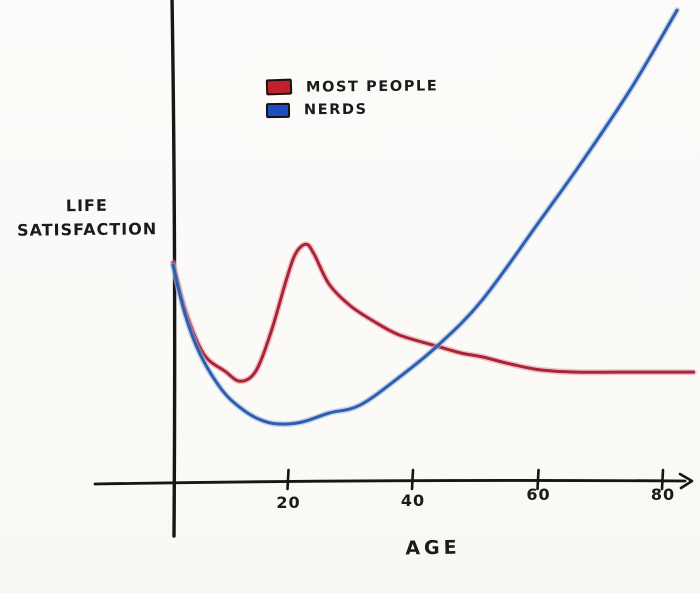 This screenshot has width=700, height=593. What do you see at coordinates (173, 269) in the screenshot?
I see `y-axis` at bounding box center [173, 269].